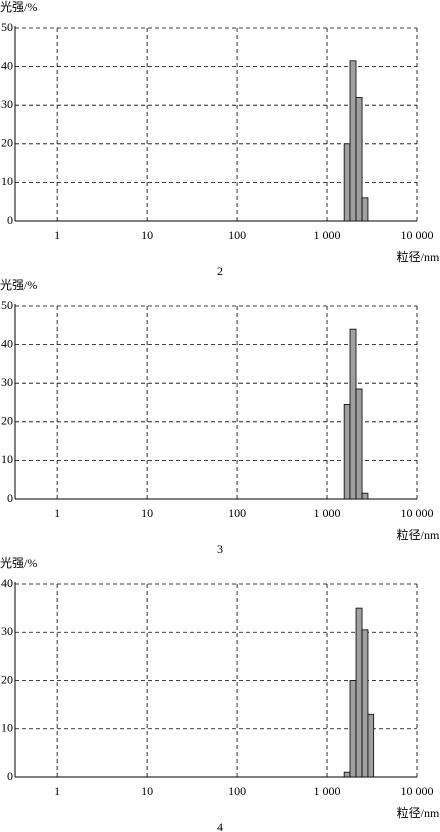 The height and width of the screenshot is (832, 440). Describe the element at coordinates (220, 271) in the screenshot. I see `caption: 2` at that location.